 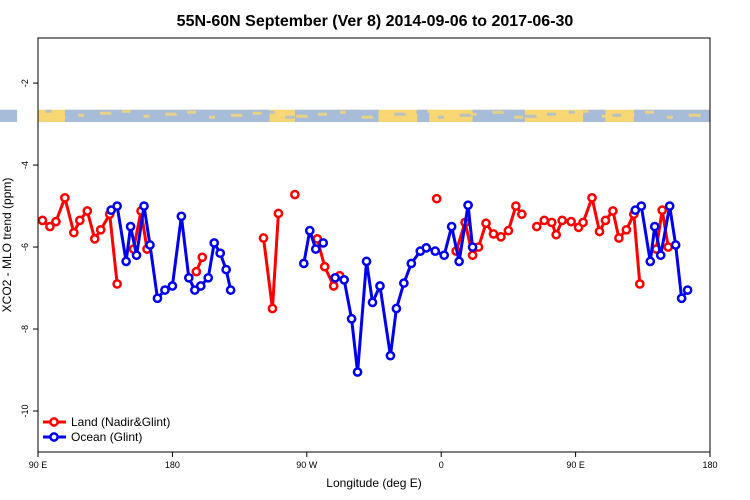 I want to click on legend-marker-land, so click(x=54, y=422).